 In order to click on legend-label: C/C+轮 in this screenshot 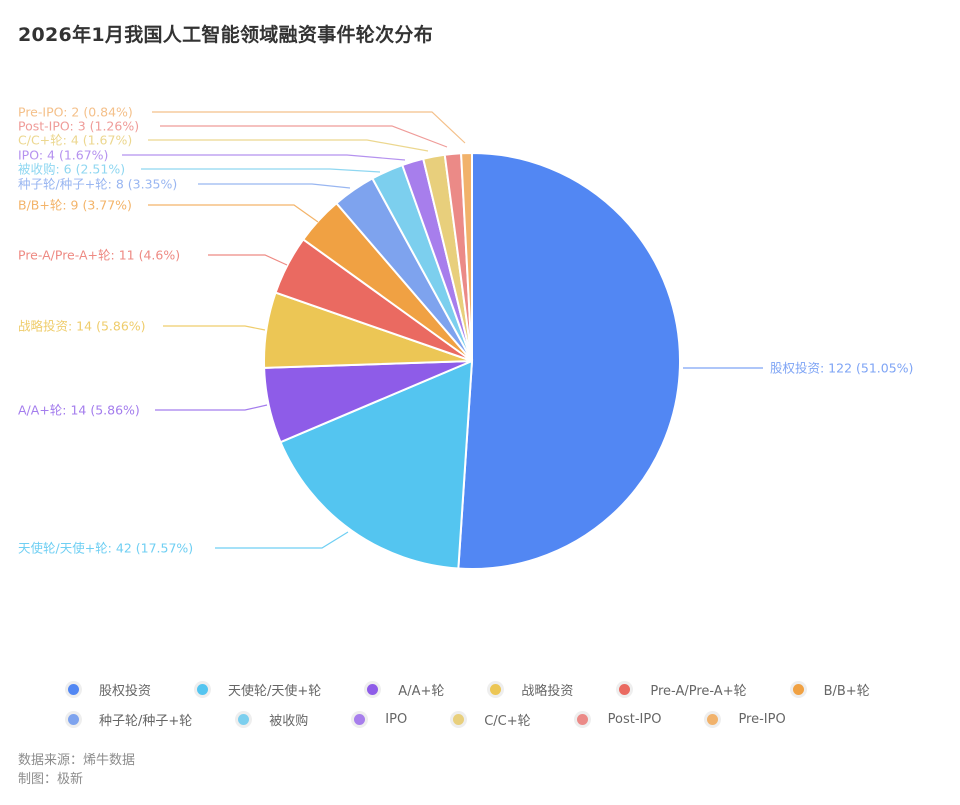, I will do `click(507, 721)`.